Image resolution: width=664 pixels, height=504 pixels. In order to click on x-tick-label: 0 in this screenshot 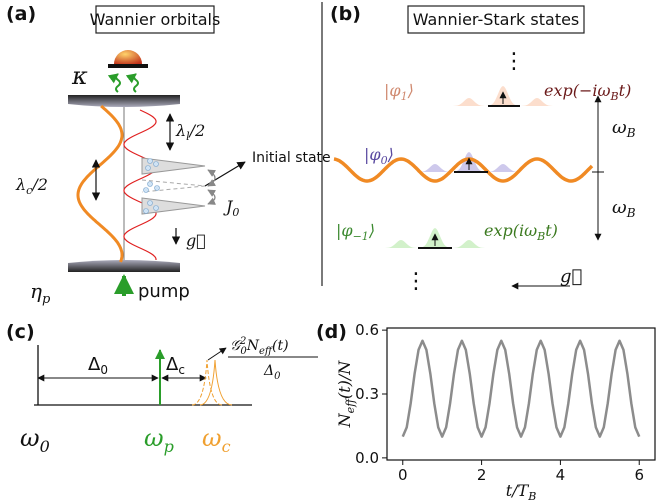, I will do `click(403, 475)`.